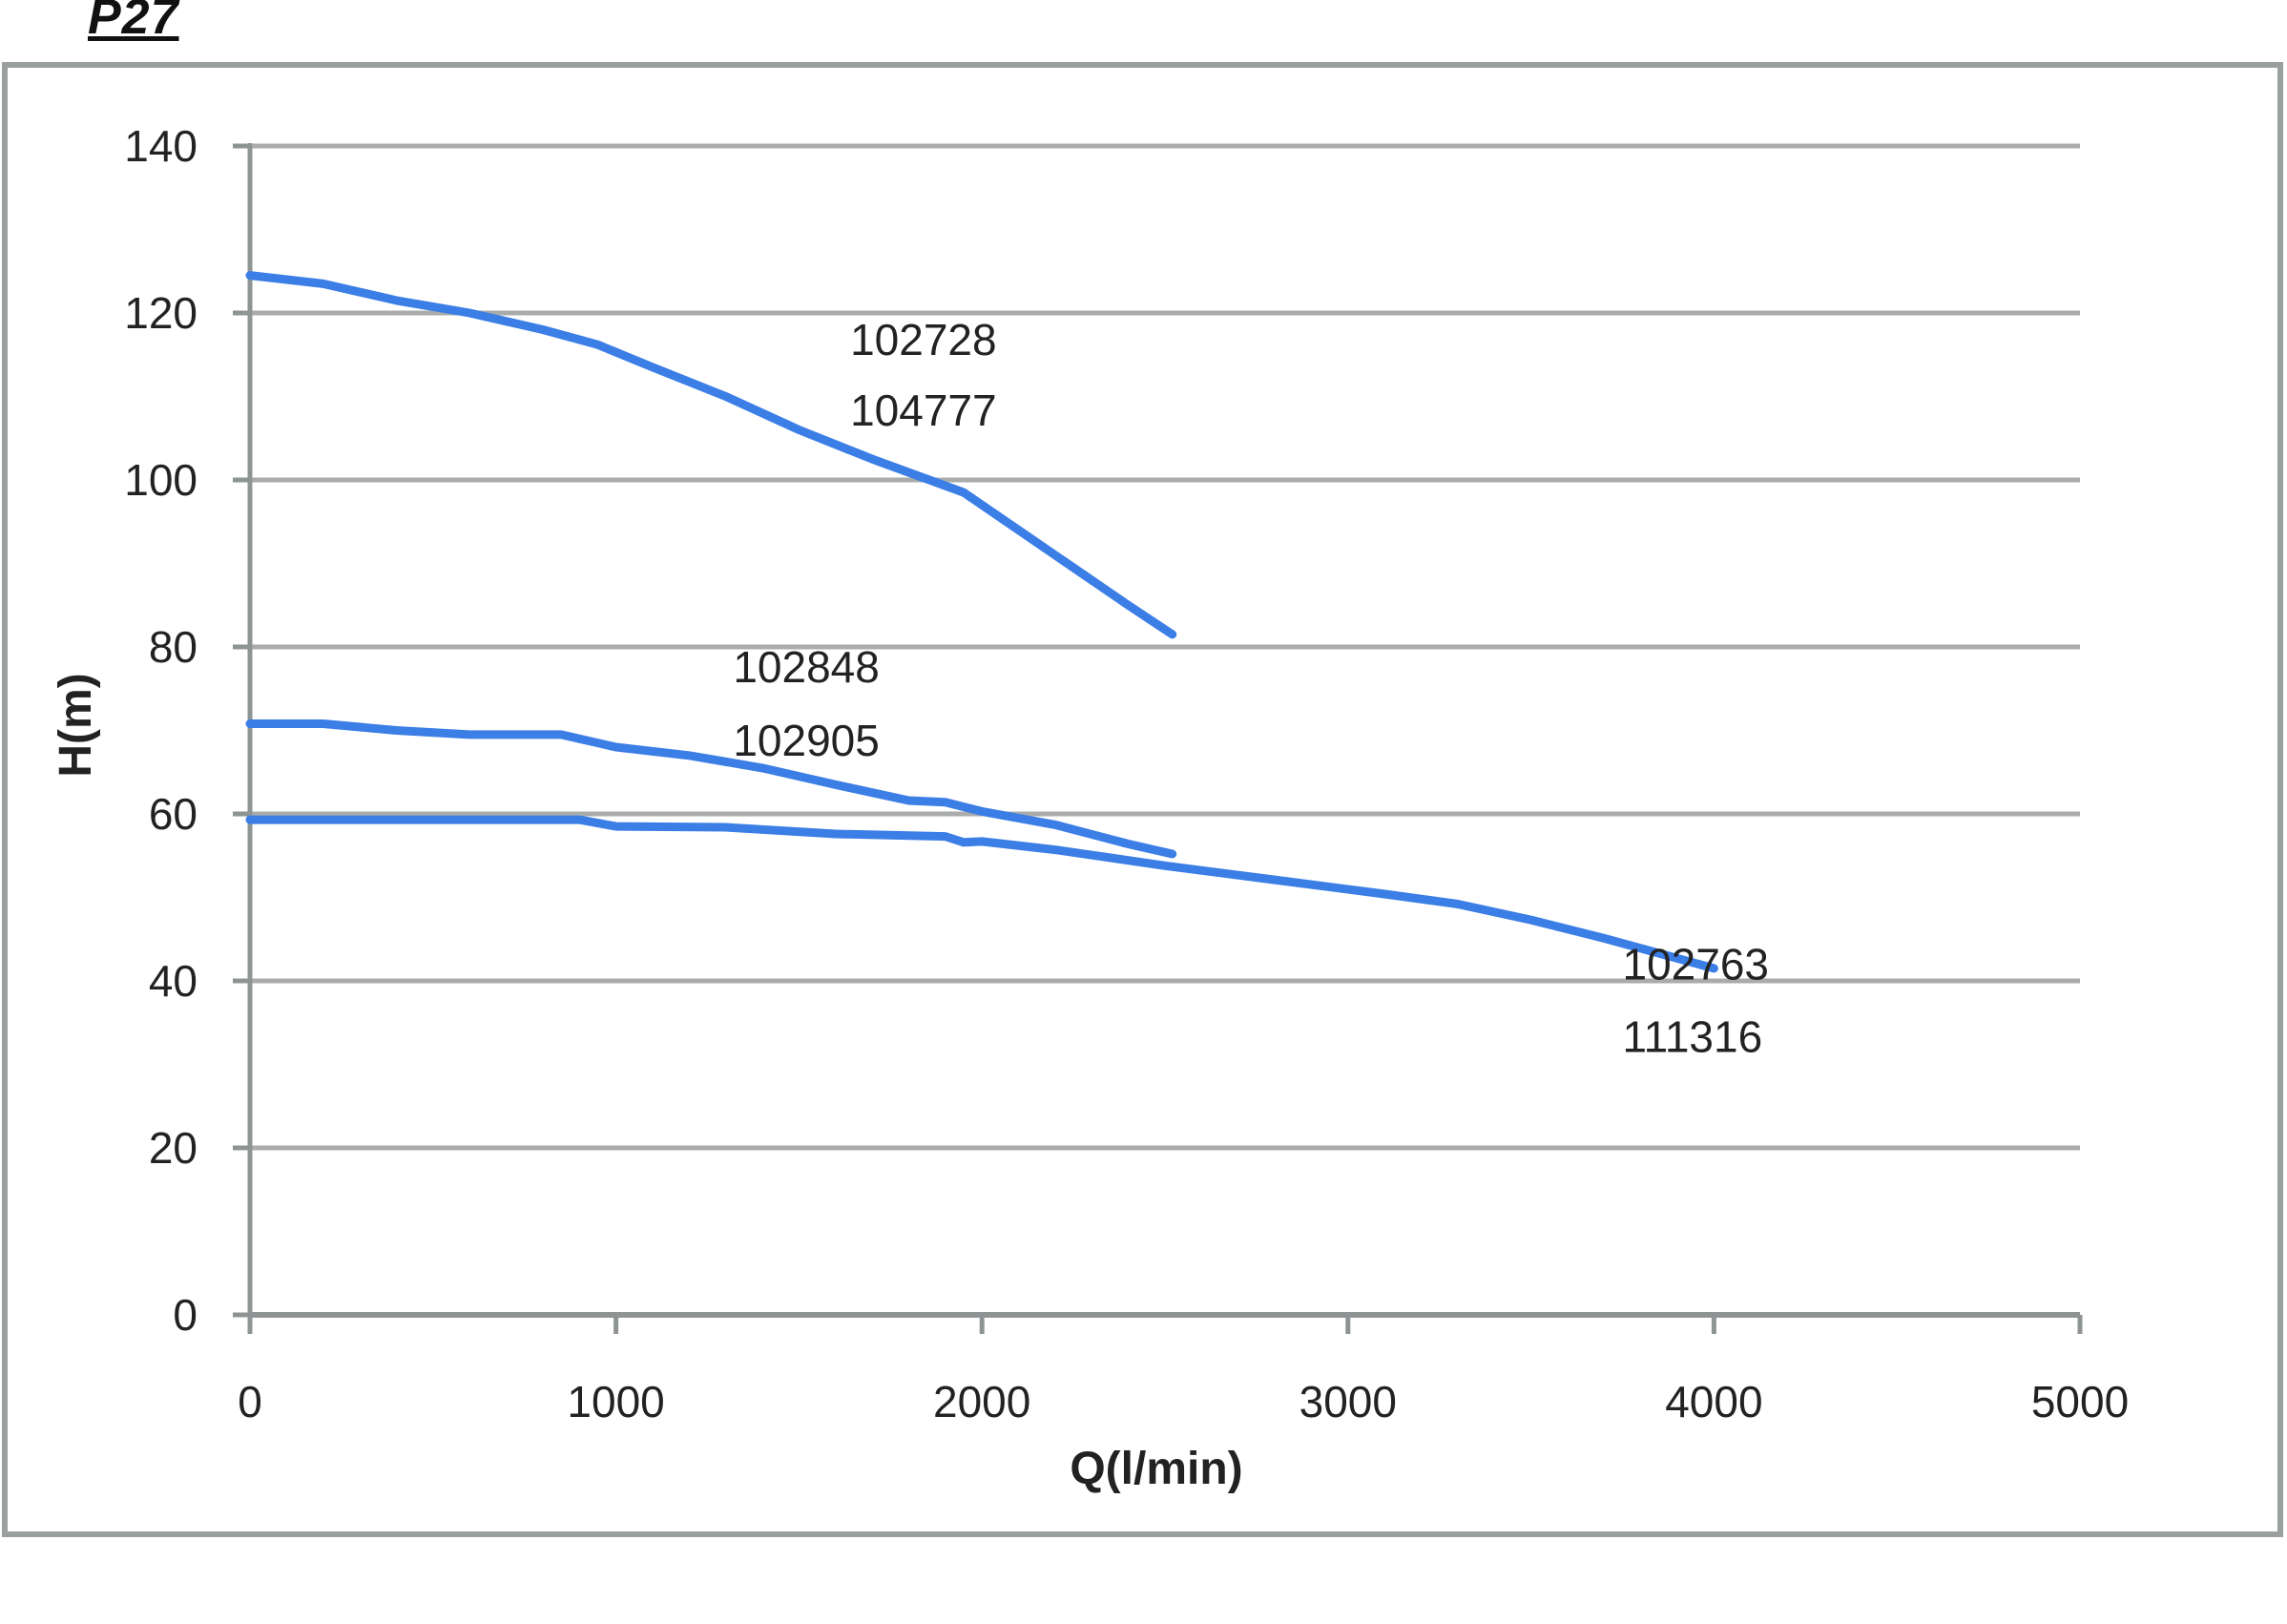 The height and width of the screenshot is (1624, 2287). I want to click on y-tick-label: 20, so click(173, 1148).